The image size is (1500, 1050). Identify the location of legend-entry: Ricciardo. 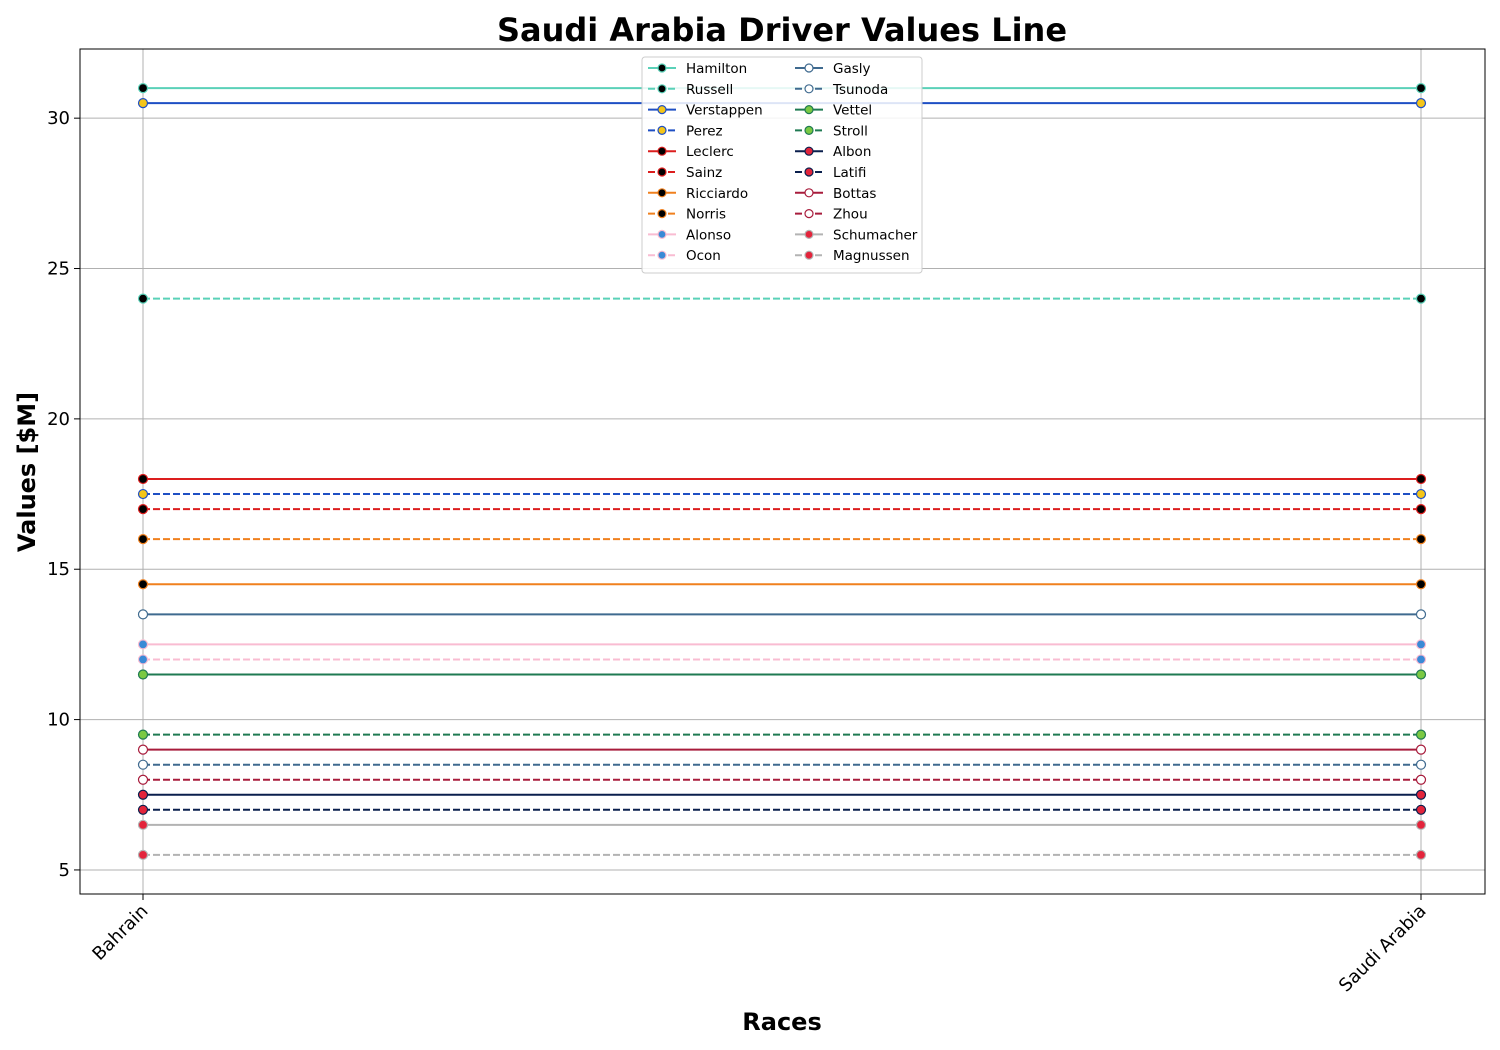
(698, 194).